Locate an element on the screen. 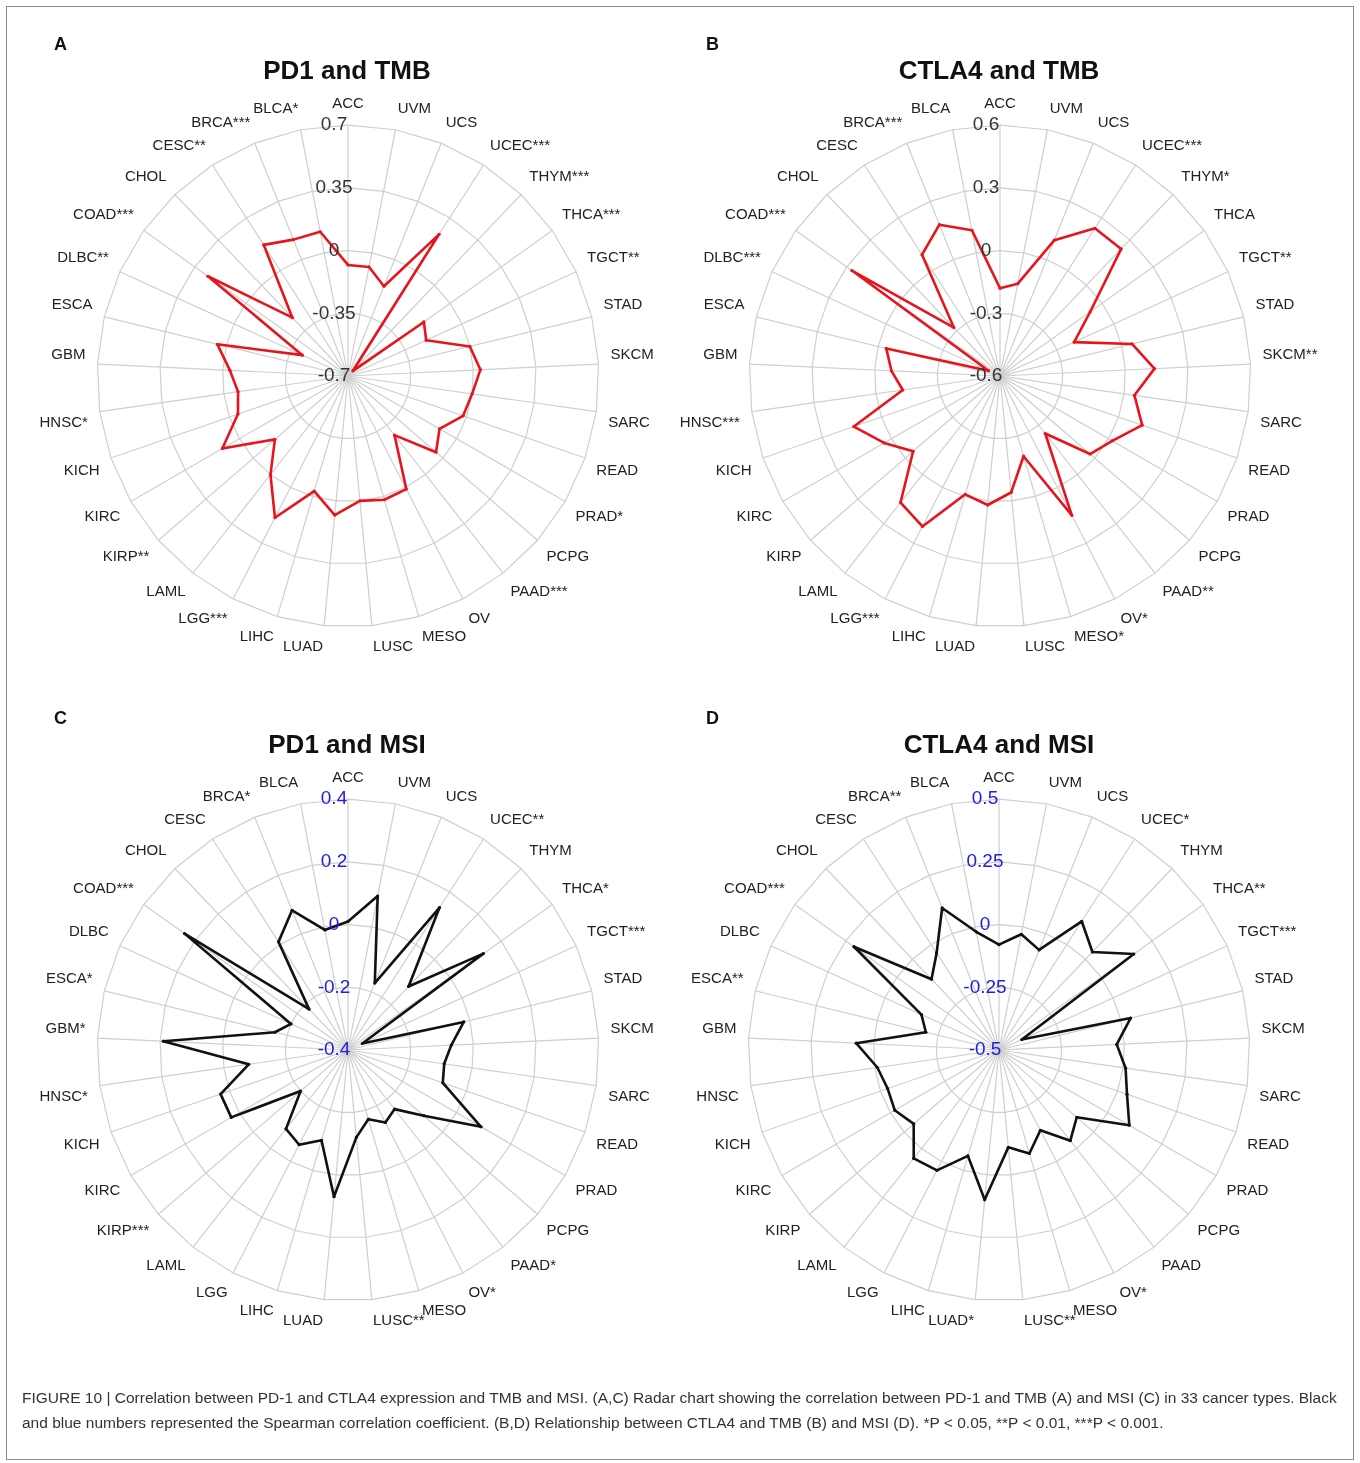  spoke-label: BLCA* is located at coordinates (276, 108).